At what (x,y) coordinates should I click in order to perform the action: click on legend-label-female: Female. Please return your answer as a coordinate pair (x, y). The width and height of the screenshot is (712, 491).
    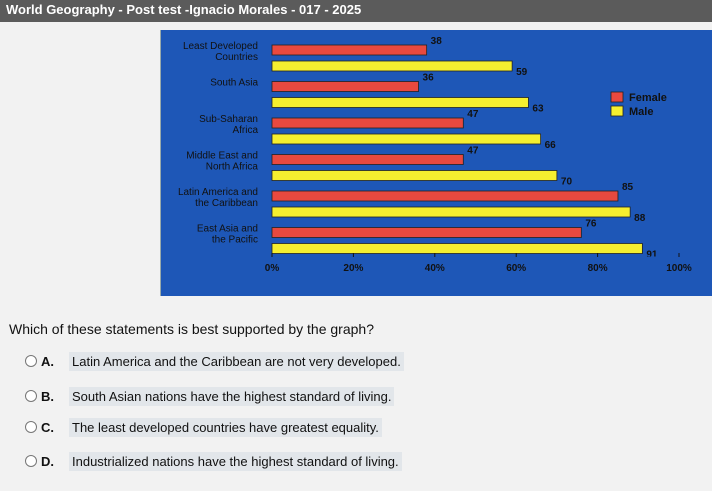
    Looking at the image, I should click on (648, 98).